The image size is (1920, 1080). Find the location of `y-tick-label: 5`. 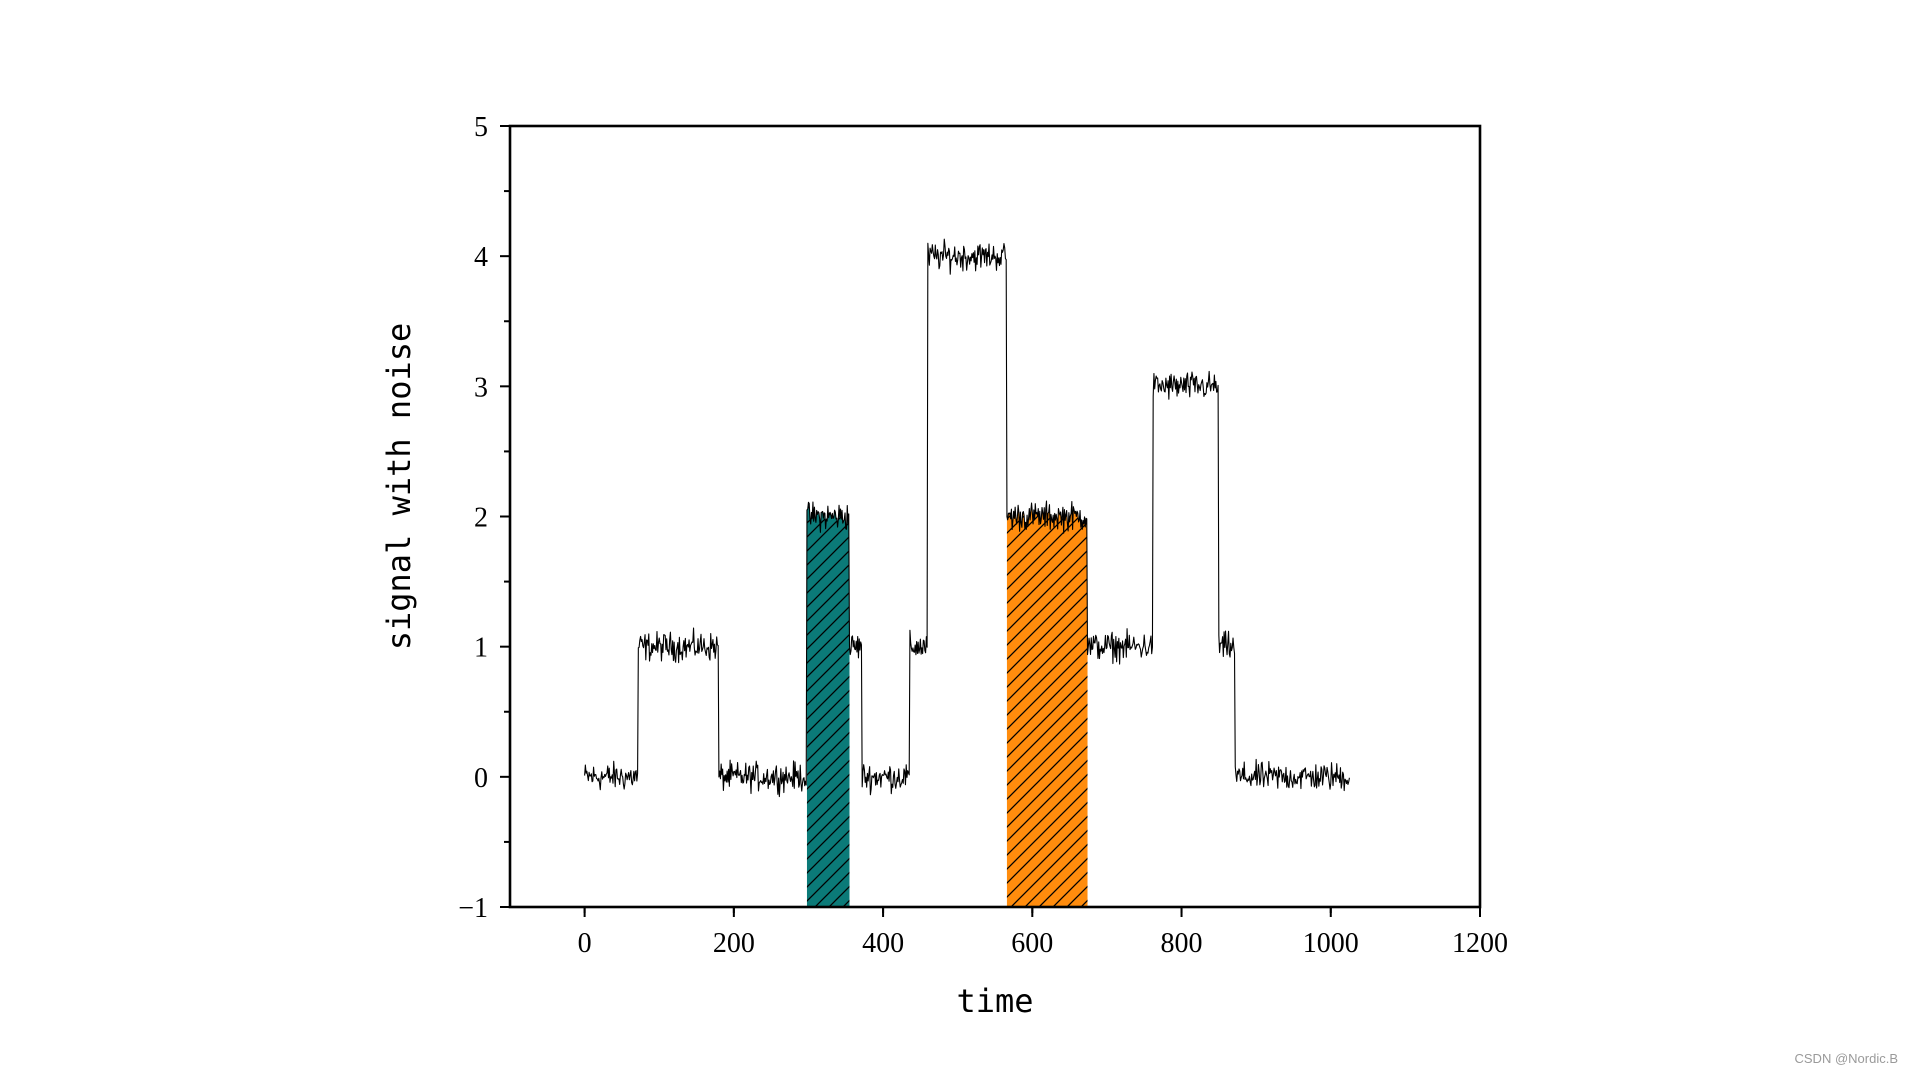

y-tick-label: 5 is located at coordinates (481, 127).